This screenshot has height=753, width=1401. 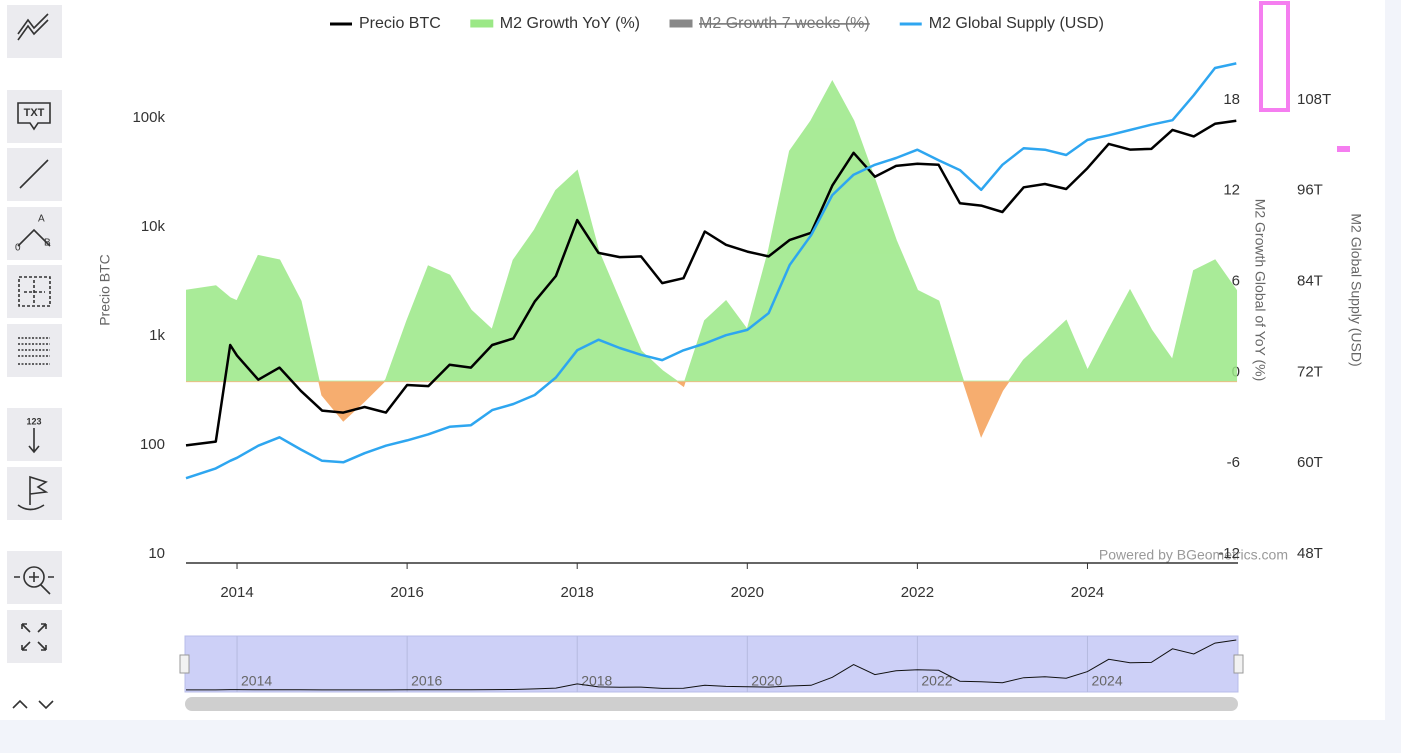 What do you see at coordinates (1231, 190) in the screenshot?
I see `y2-tick-label: 12` at bounding box center [1231, 190].